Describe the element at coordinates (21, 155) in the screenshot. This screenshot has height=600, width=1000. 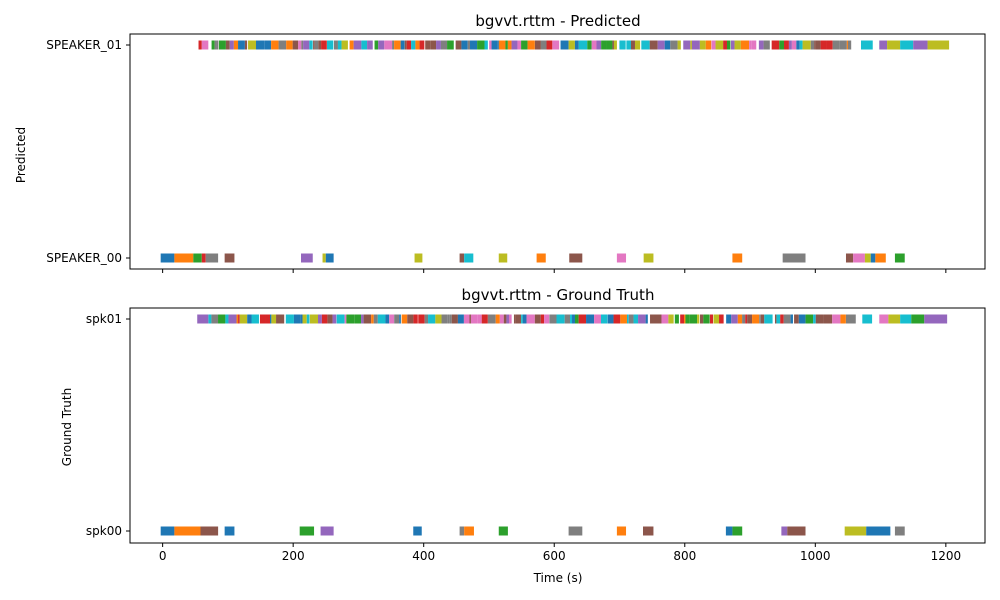
I see `predicted-y-axis-label: Predicted` at that location.